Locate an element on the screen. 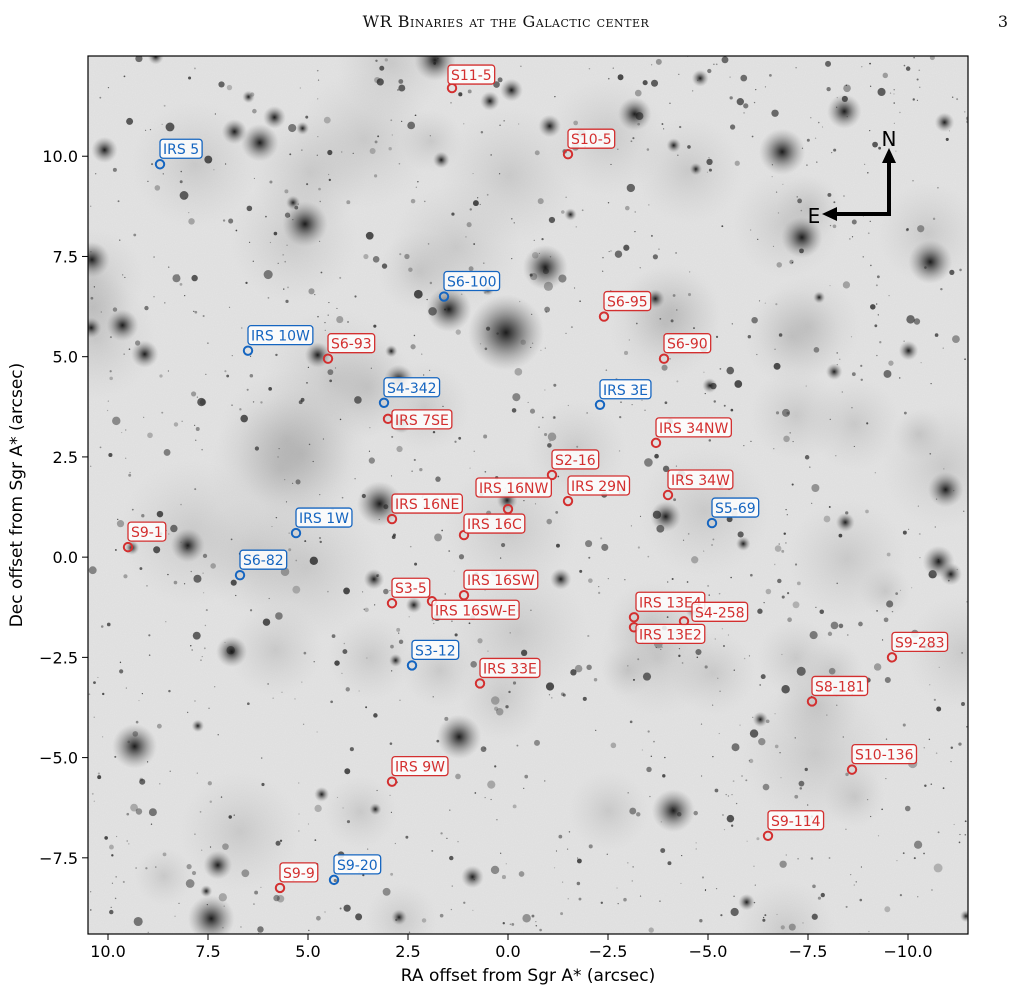  source-label: IRS 3E is located at coordinates (625, 389).